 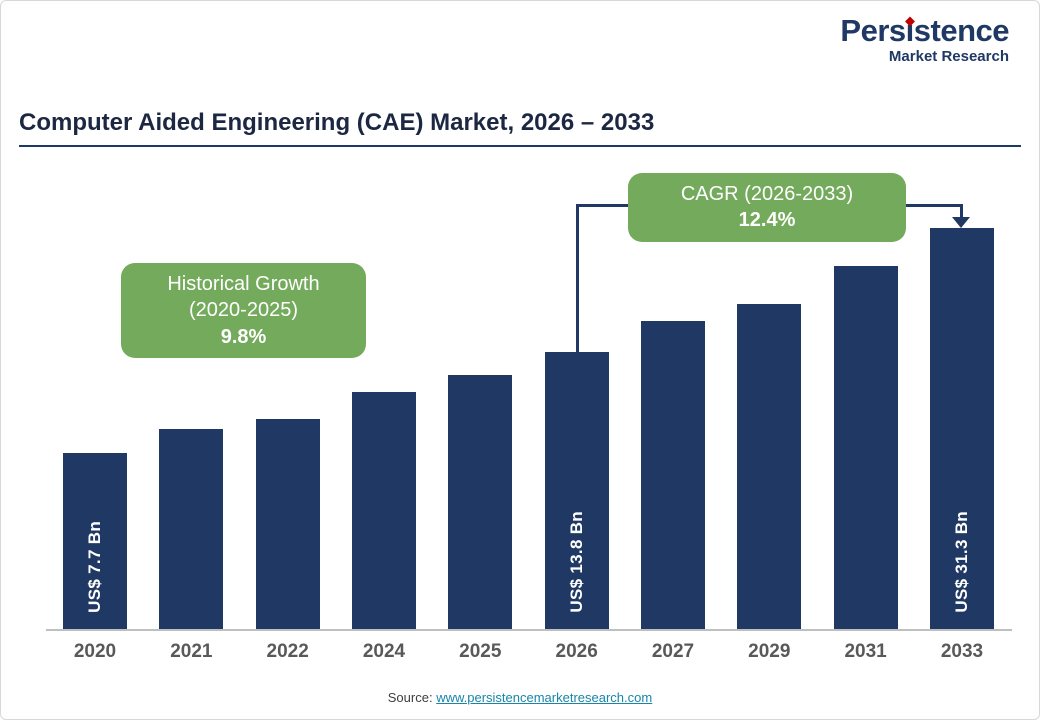 What do you see at coordinates (384, 651) in the screenshot?
I see `x-axis-label-2024: 2024` at bounding box center [384, 651].